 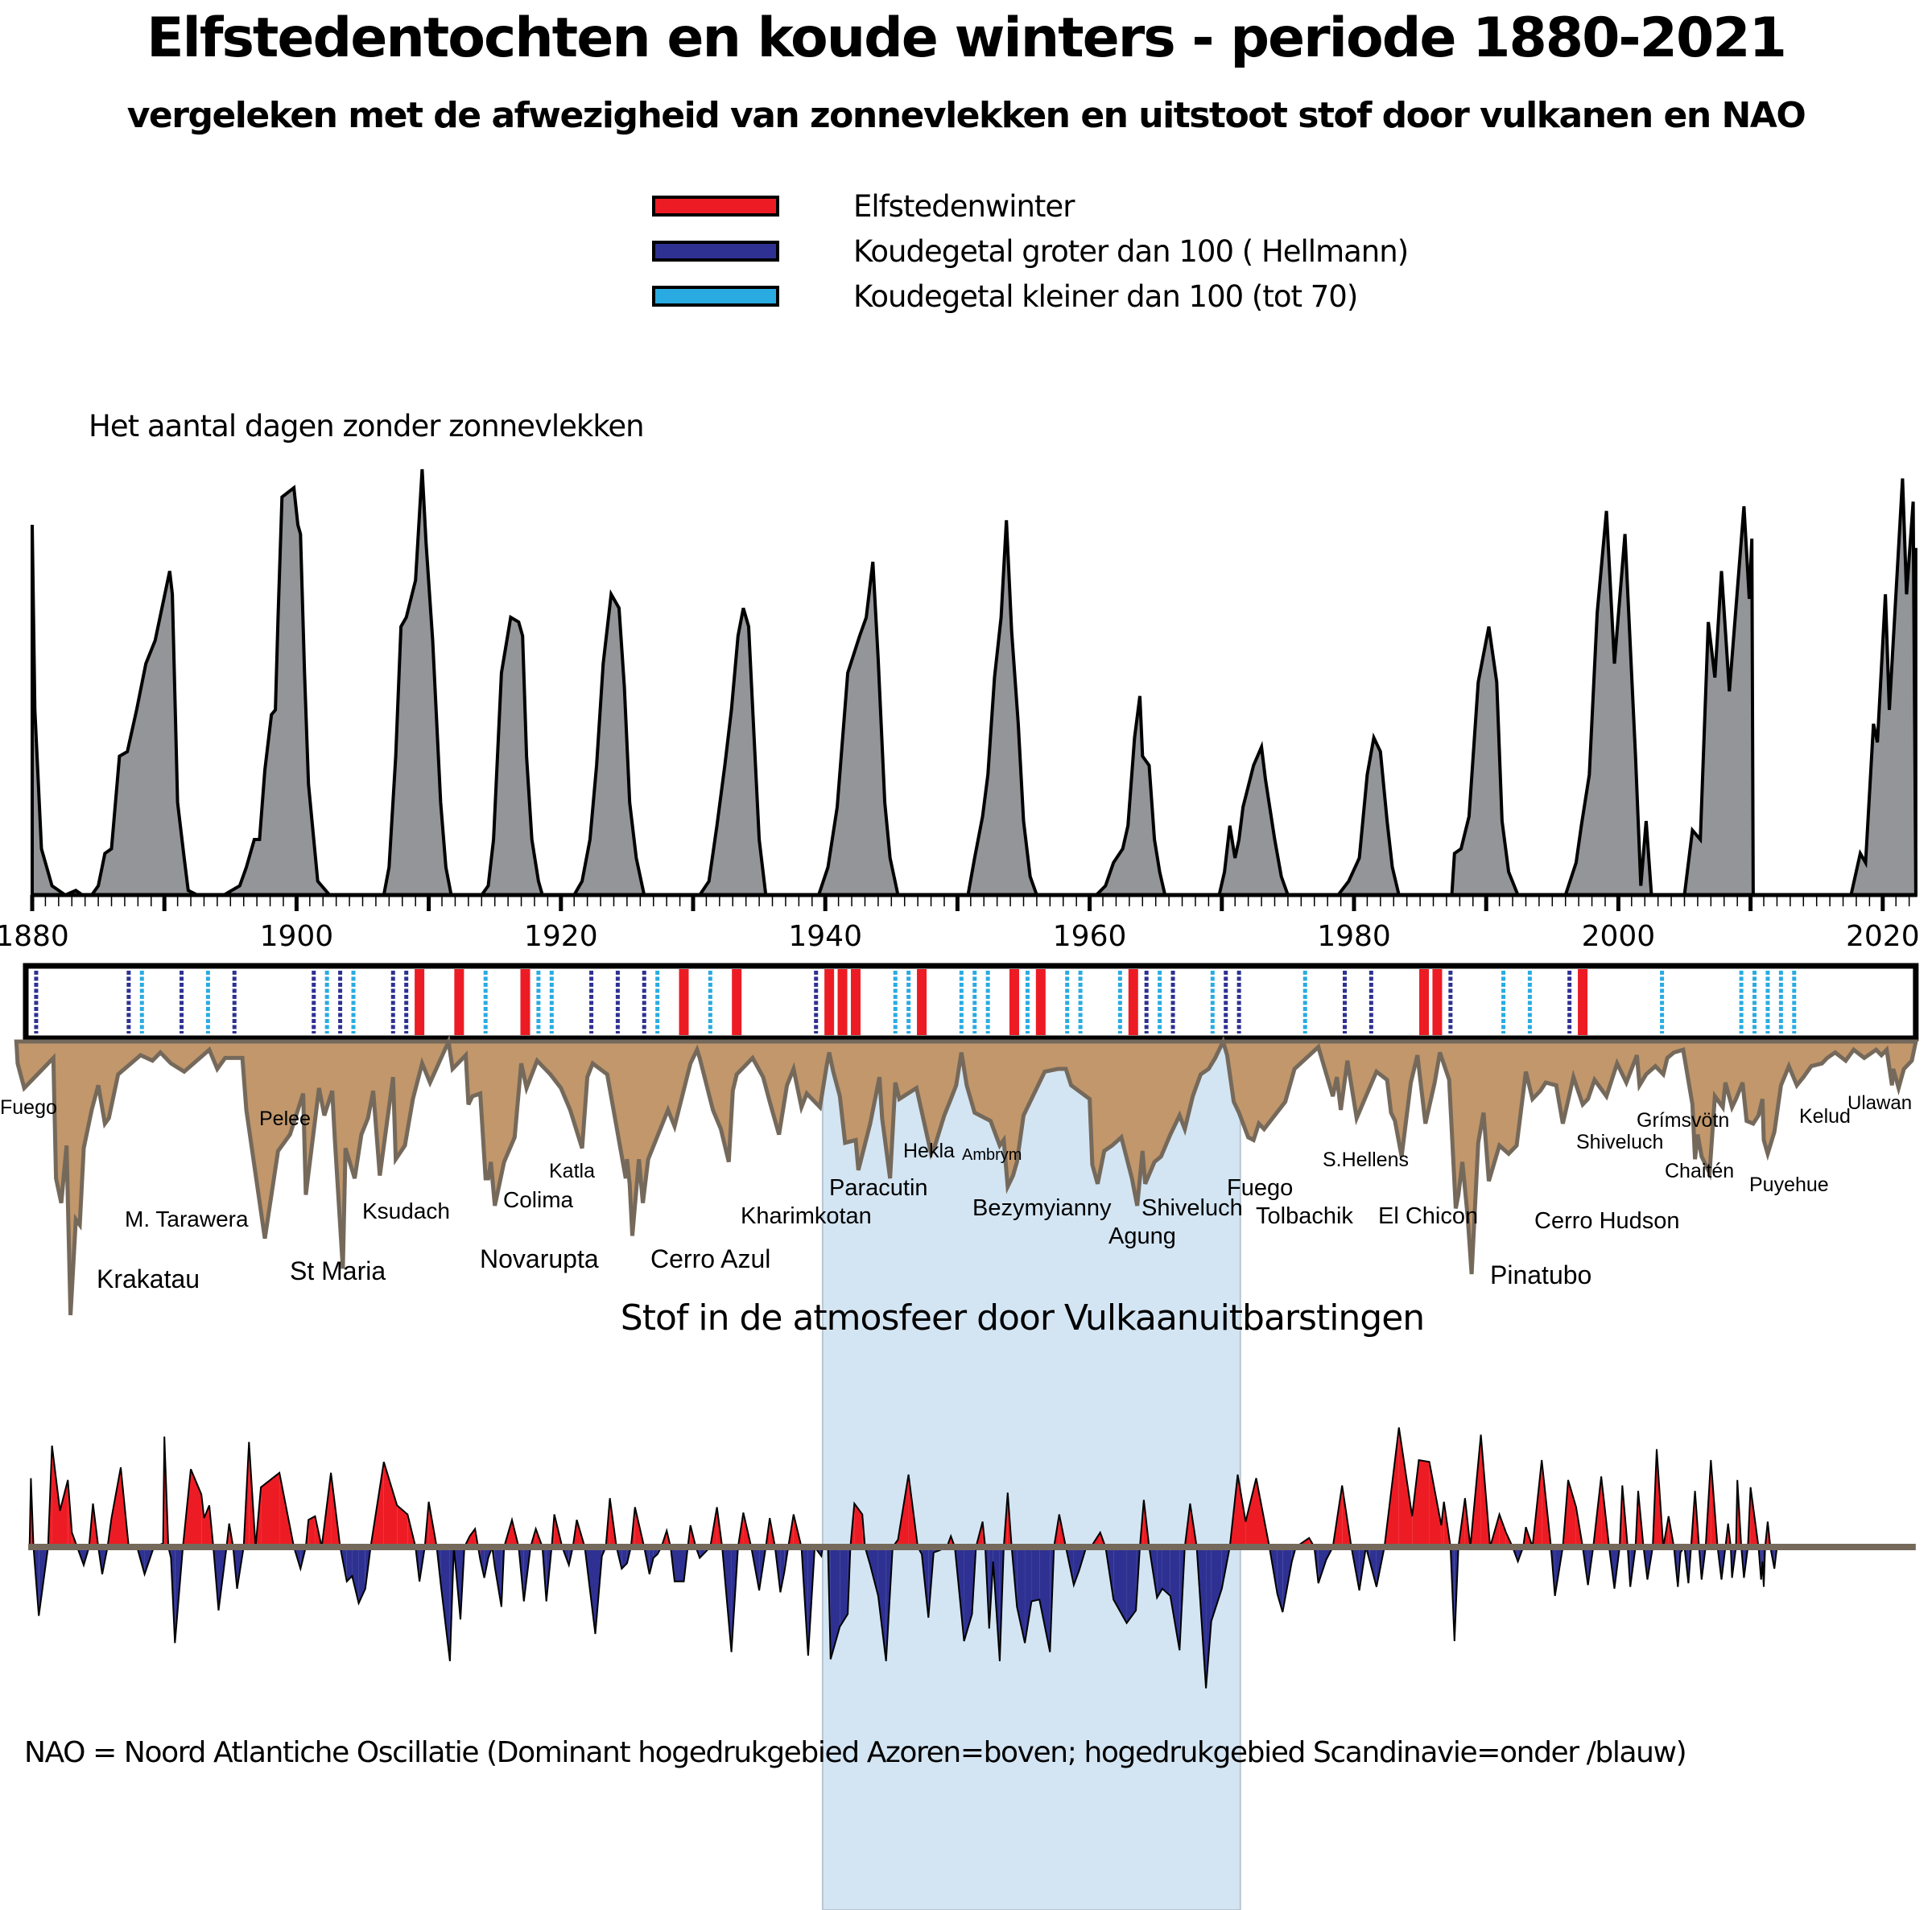 What do you see at coordinates (825, 936) in the screenshot?
I see `x-tick-label: 1940` at bounding box center [825, 936].